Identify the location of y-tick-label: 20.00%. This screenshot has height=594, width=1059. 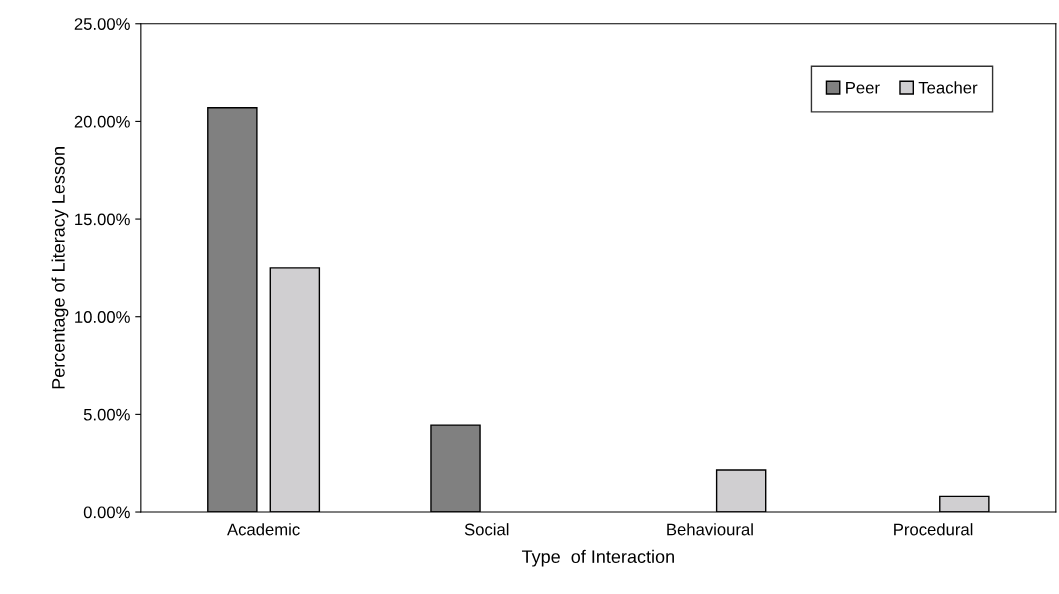
(102, 121).